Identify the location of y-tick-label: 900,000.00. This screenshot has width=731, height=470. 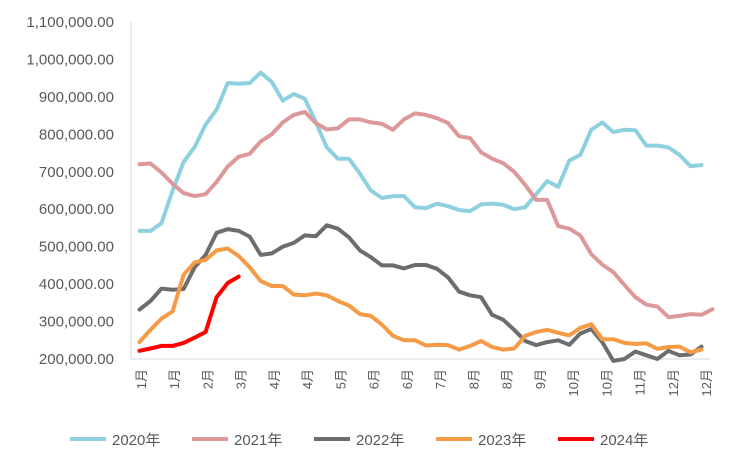
(76, 97).